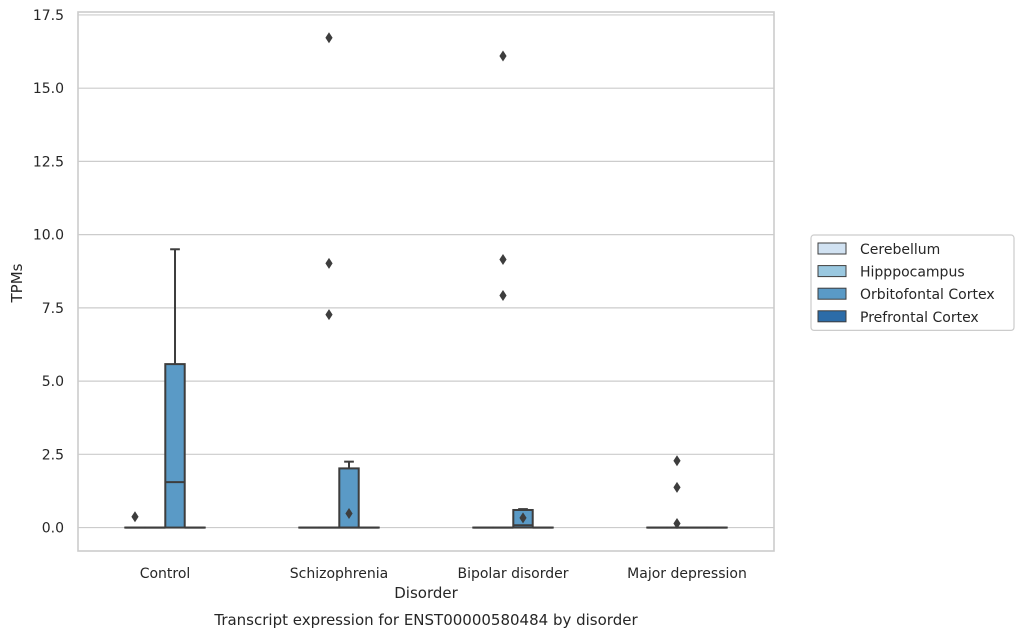 This screenshot has width=1023, height=638. What do you see at coordinates (426, 593) in the screenshot?
I see `x-axis-label: Disorder` at bounding box center [426, 593].